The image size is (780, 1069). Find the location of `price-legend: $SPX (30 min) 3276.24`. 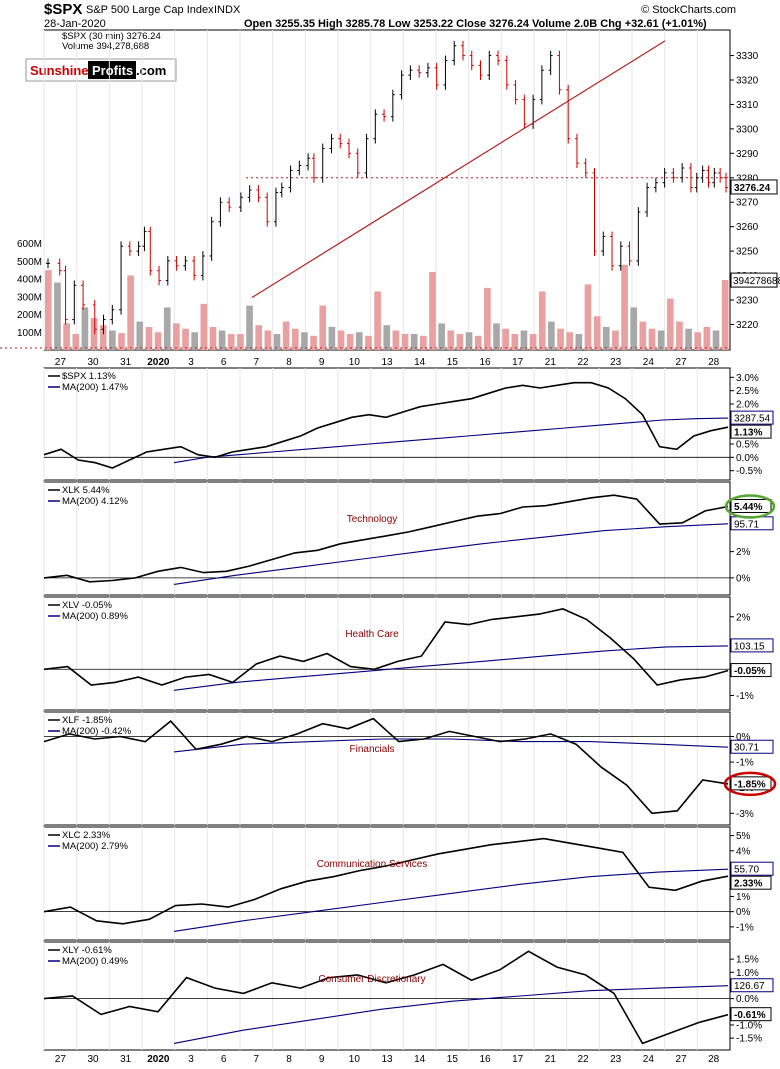

price-legend: $SPX (30 min) 3276.24 is located at coordinates (111, 36).